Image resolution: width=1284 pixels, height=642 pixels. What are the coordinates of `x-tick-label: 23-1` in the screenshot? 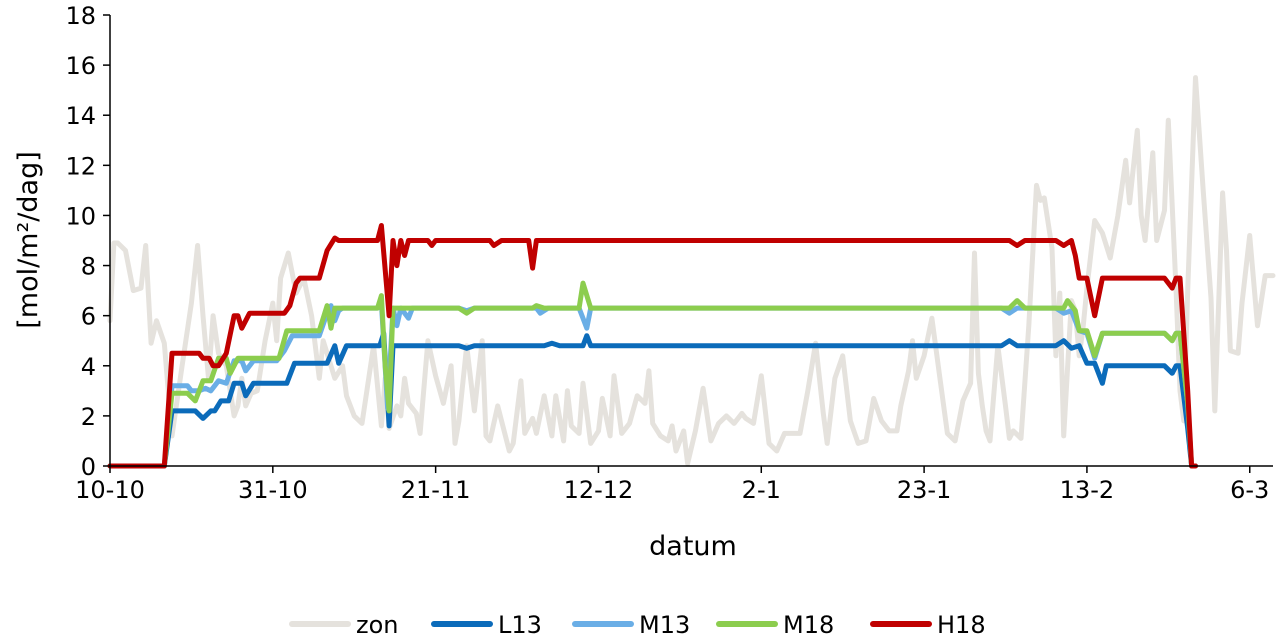 It's located at (924, 490).